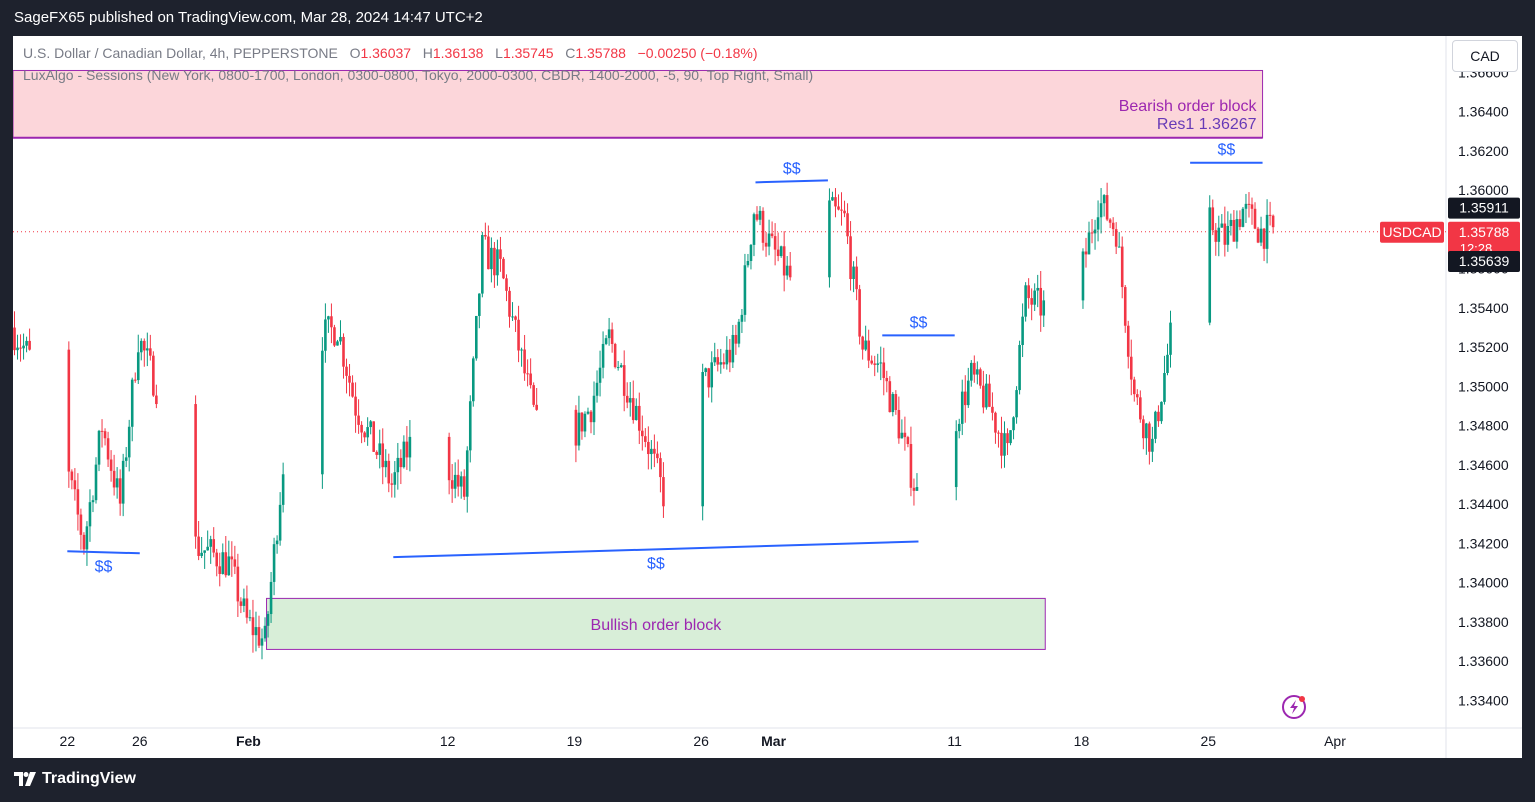 The image size is (1535, 802). I want to click on flash-icon, so click(1294, 707).